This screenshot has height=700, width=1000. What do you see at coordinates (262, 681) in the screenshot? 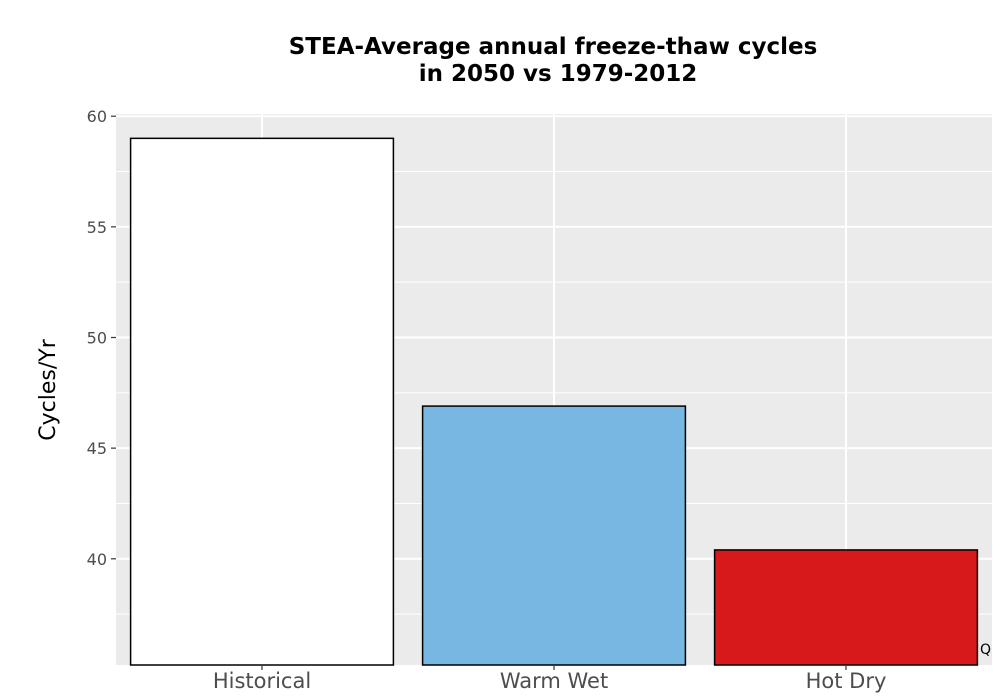
I see `x-tick-label: Historical` at bounding box center [262, 681].